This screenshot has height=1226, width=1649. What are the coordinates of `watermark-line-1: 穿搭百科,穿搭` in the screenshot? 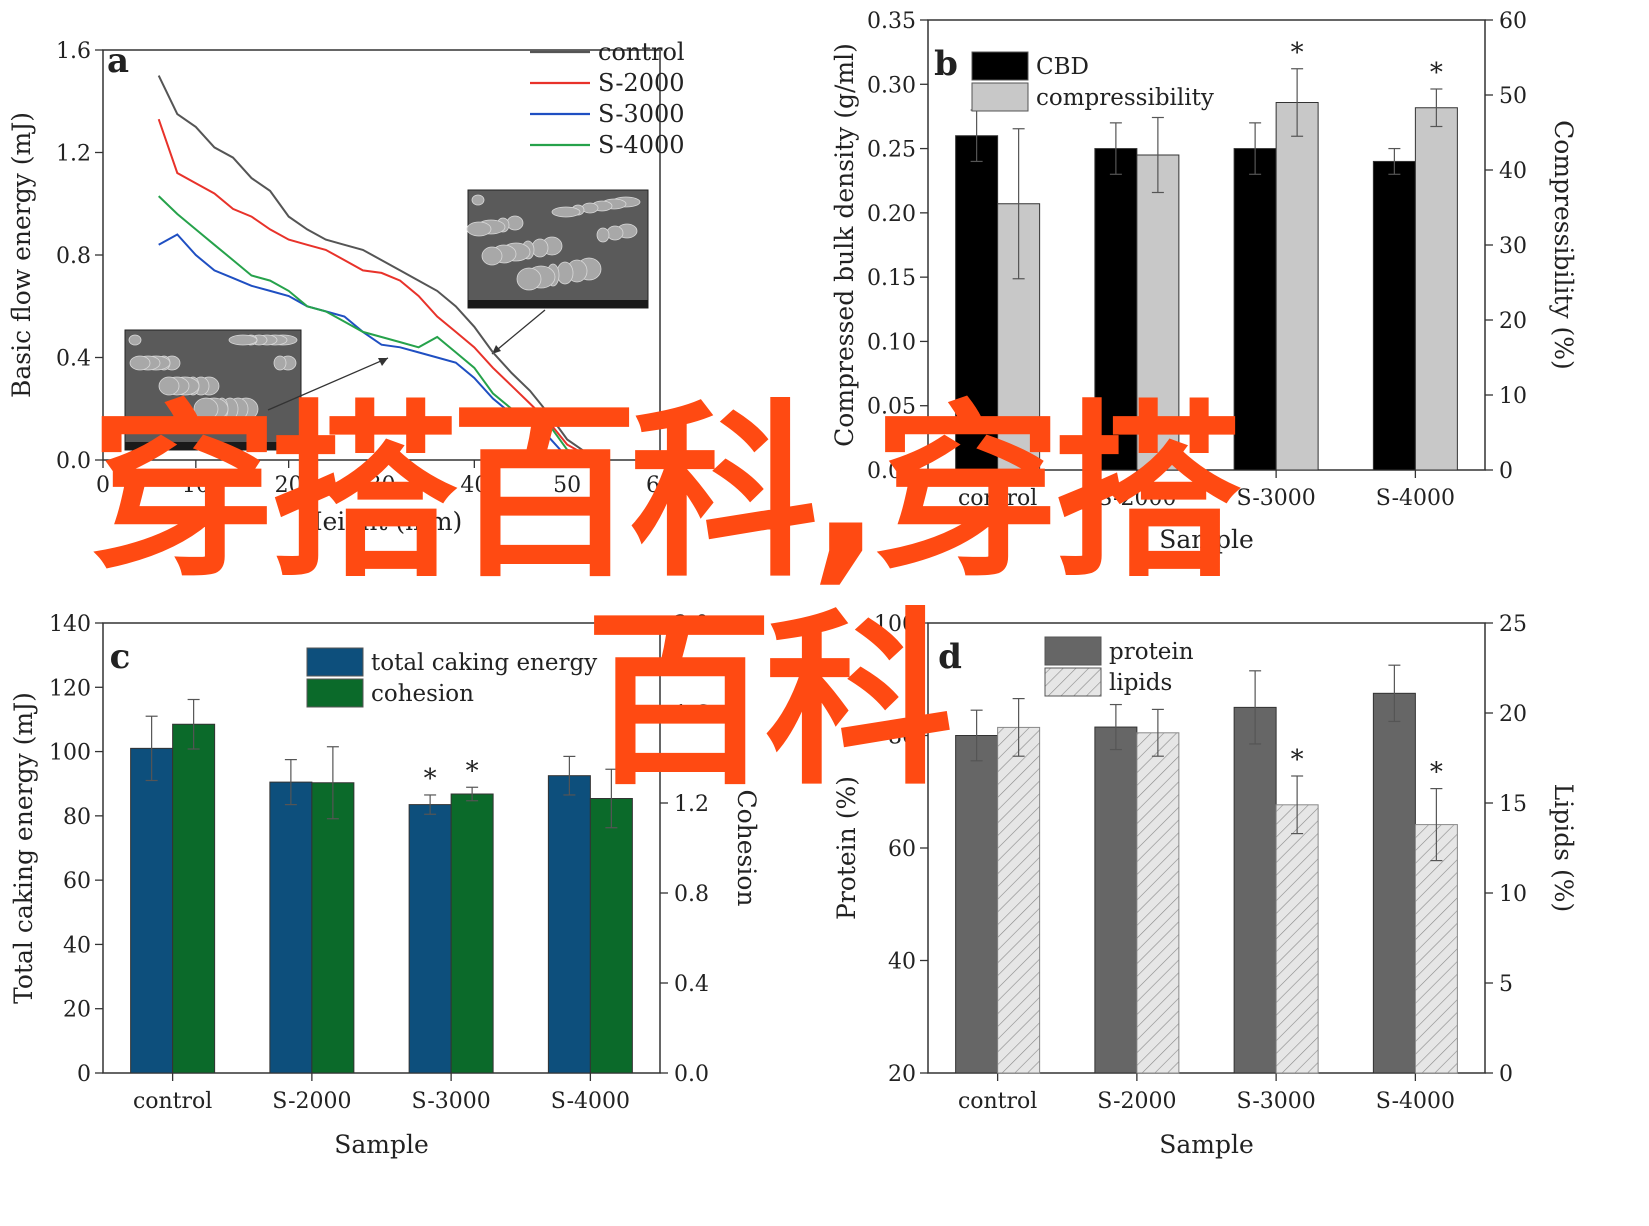 It's located at (665, 493).